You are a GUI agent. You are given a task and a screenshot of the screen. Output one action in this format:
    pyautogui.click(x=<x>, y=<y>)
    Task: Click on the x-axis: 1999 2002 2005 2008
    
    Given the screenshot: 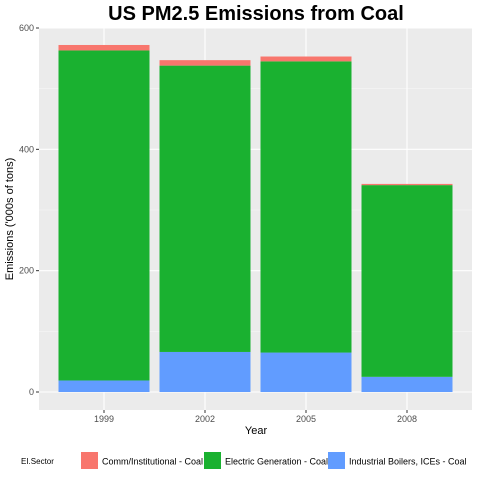 What is the action you would take?
    pyautogui.click(x=255, y=417)
    